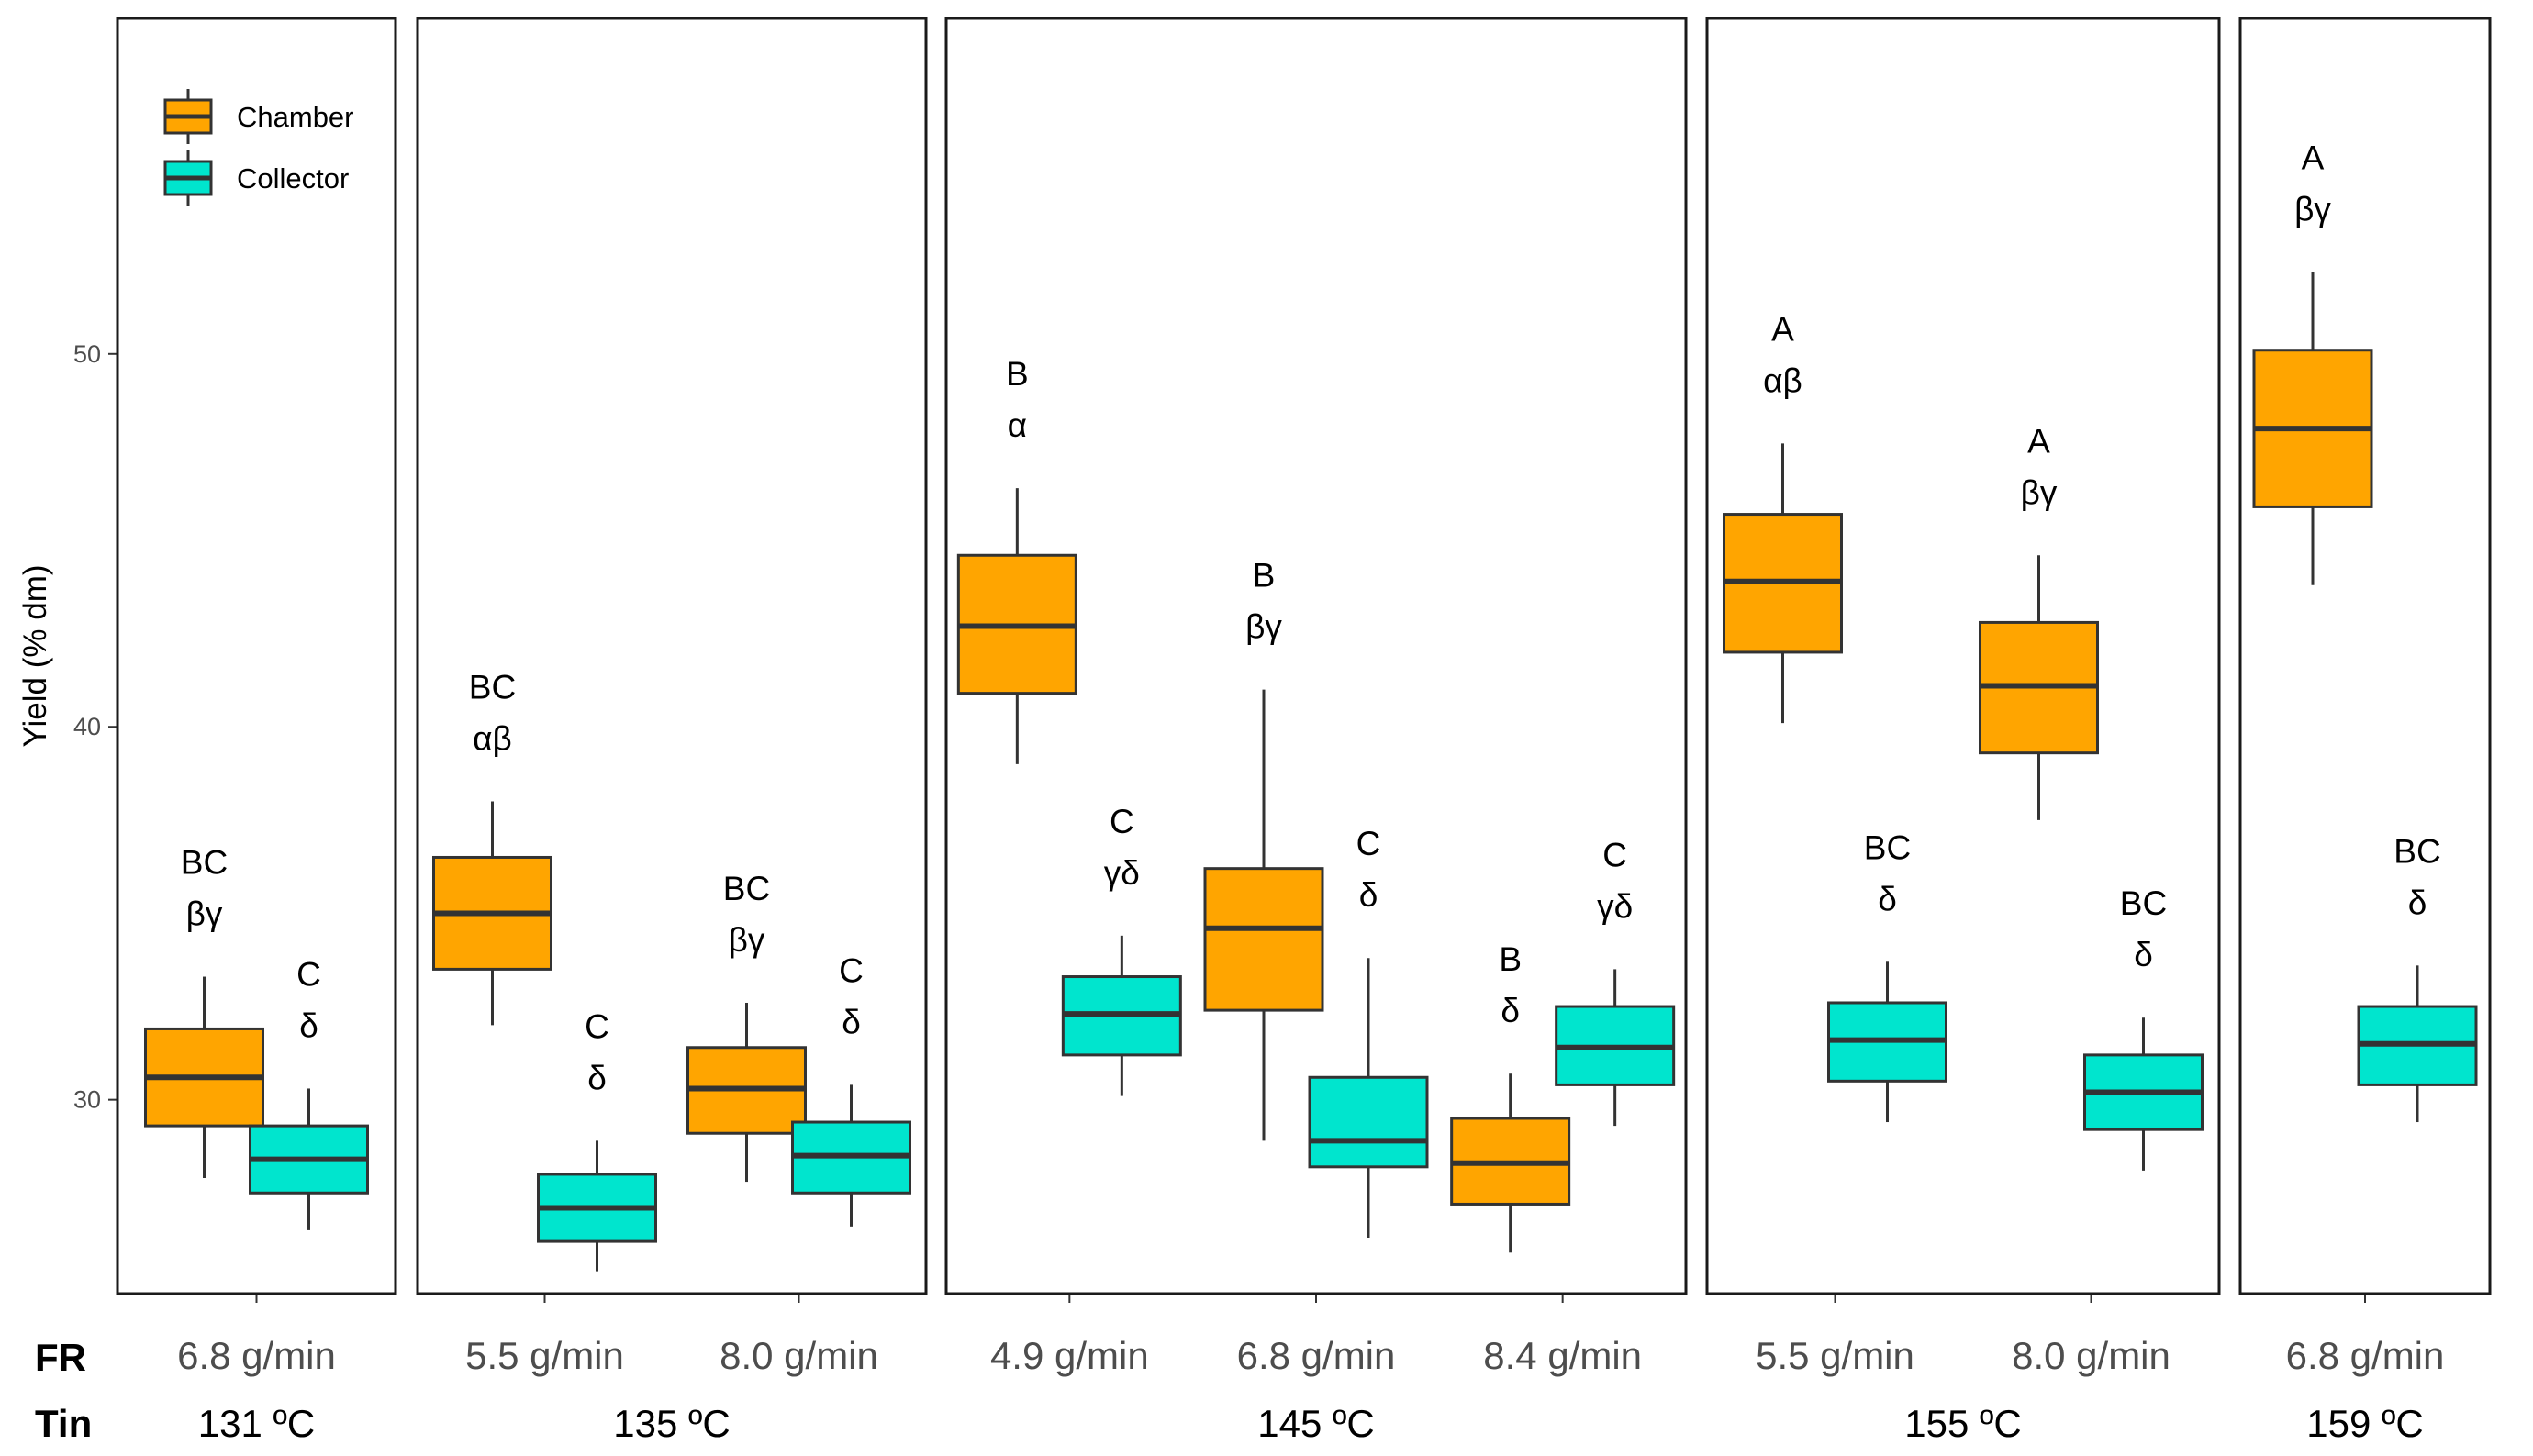  I want to click on y-axis-title: Yield (% dm), so click(35, 655).